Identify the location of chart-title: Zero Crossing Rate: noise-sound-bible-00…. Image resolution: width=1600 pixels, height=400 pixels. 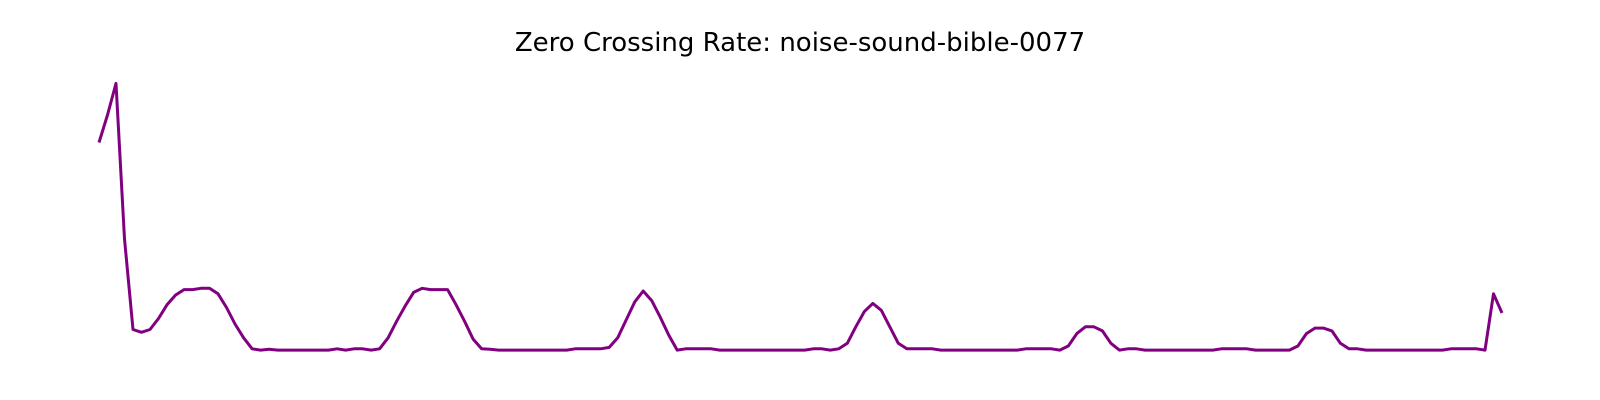
(800, 43).